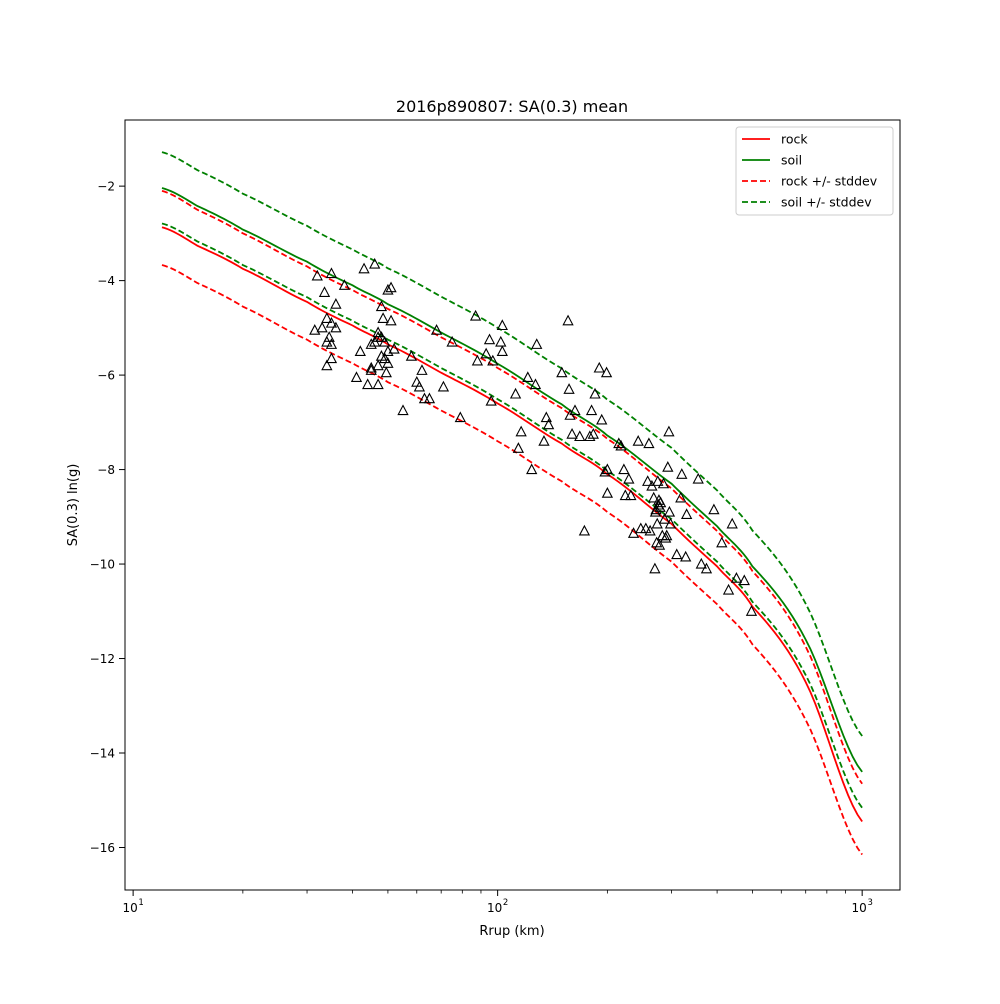 This screenshot has height=1004, width=1000. I want to click on y-tick-label-5: −12, so click(102, 659).